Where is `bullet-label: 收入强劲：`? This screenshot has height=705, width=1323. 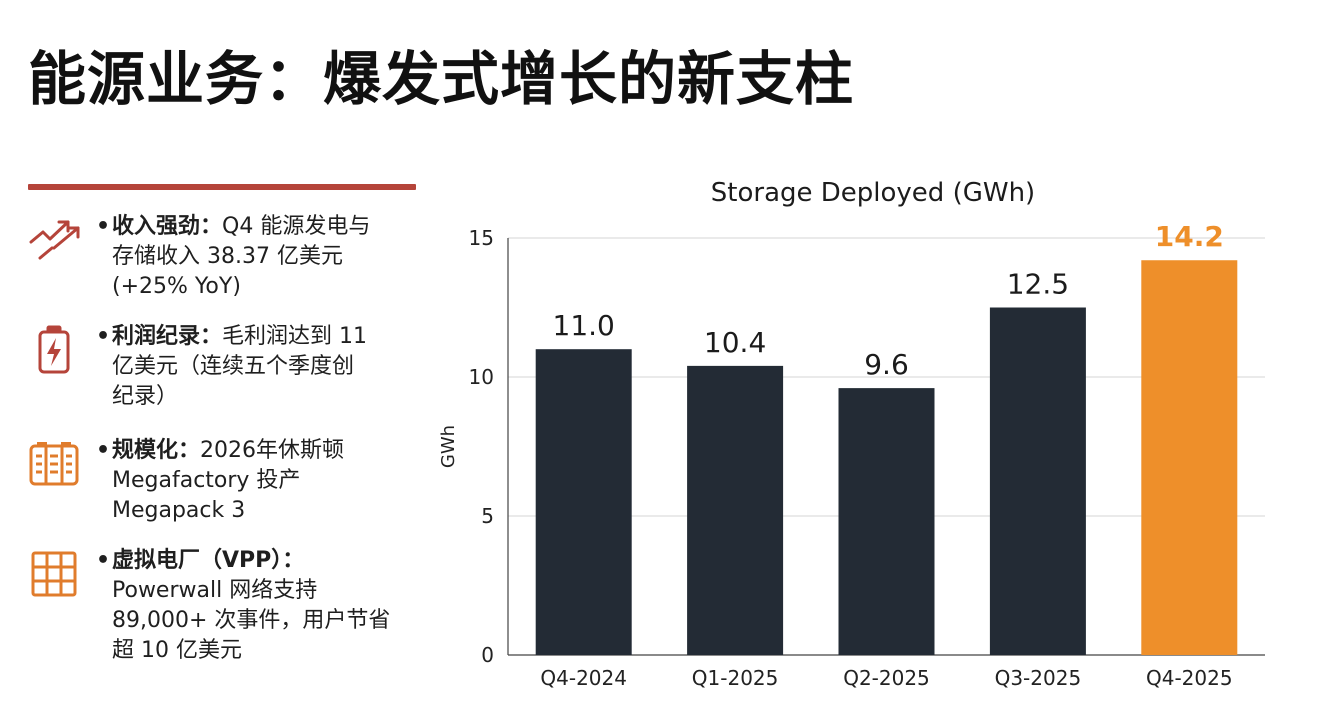
bullet-label: 收入强劲： is located at coordinates (167, 226).